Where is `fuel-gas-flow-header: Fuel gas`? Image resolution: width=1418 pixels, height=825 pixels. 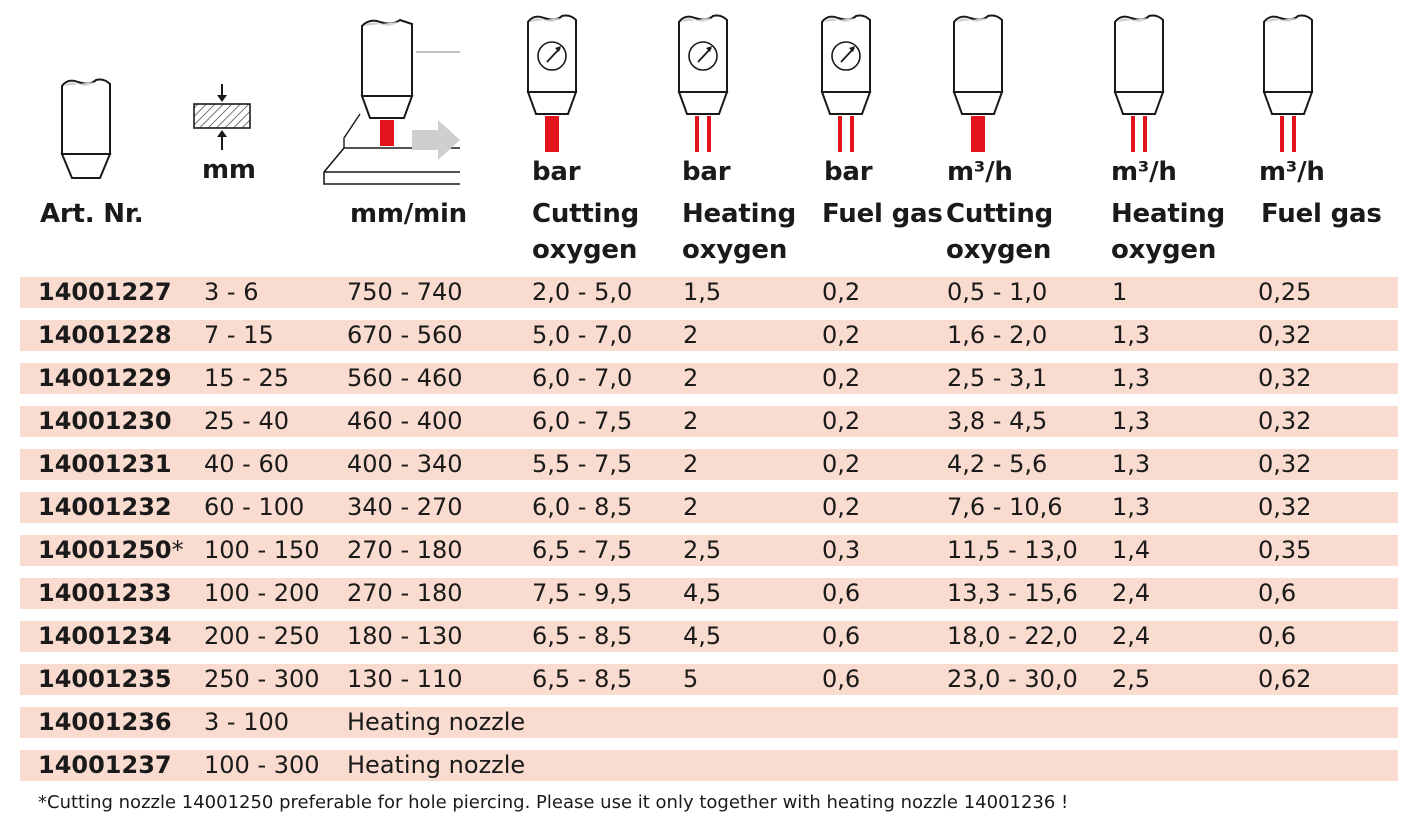
fuel-gas-flow-header: Fuel gas is located at coordinates (1321, 214).